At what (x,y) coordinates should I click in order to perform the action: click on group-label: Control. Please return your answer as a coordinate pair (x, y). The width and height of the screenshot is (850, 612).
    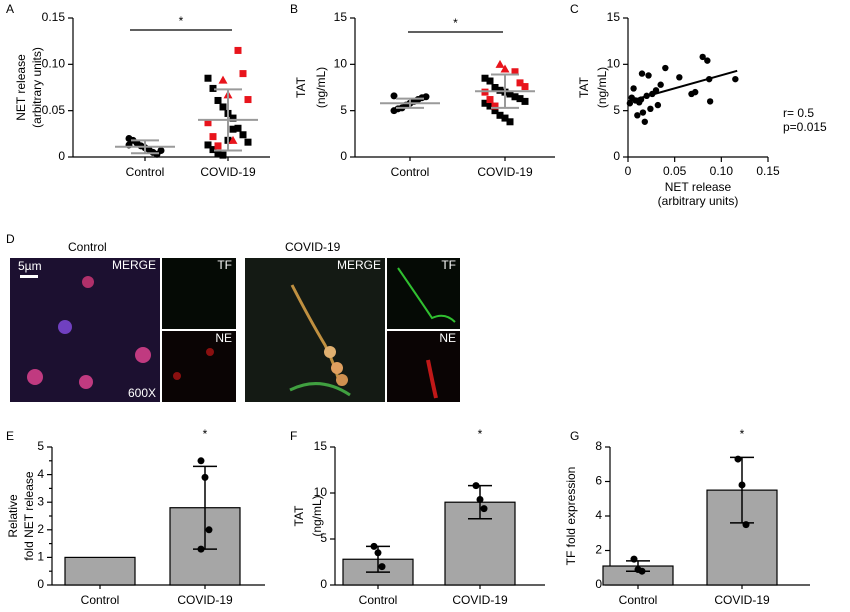
    Looking at the image, I should click on (87, 247).